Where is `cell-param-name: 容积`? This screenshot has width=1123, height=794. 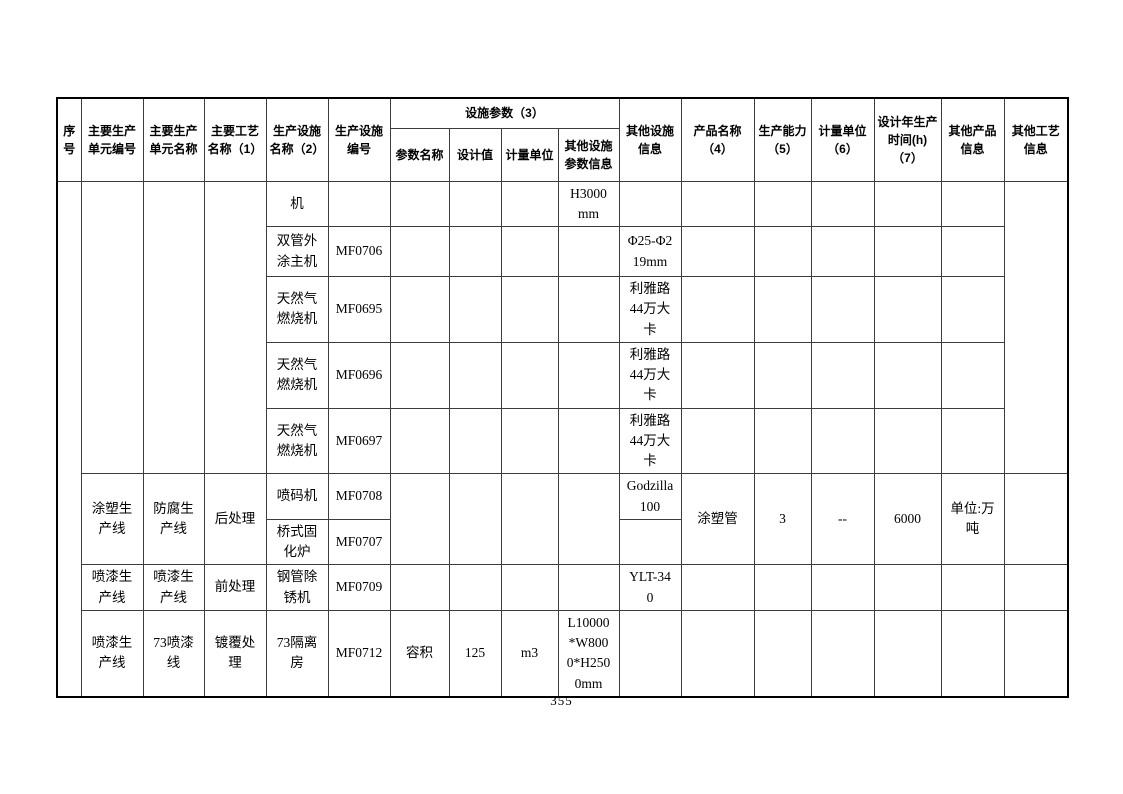
cell-param-name: 容积 is located at coordinates (419, 653).